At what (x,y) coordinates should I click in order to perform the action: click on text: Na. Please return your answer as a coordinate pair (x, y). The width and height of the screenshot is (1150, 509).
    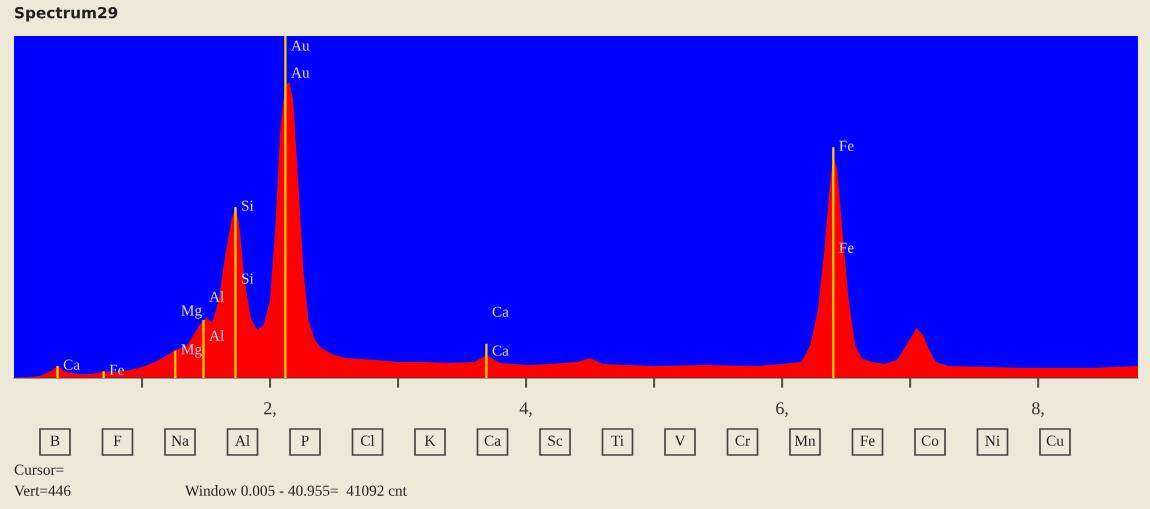
    Looking at the image, I should click on (180, 440).